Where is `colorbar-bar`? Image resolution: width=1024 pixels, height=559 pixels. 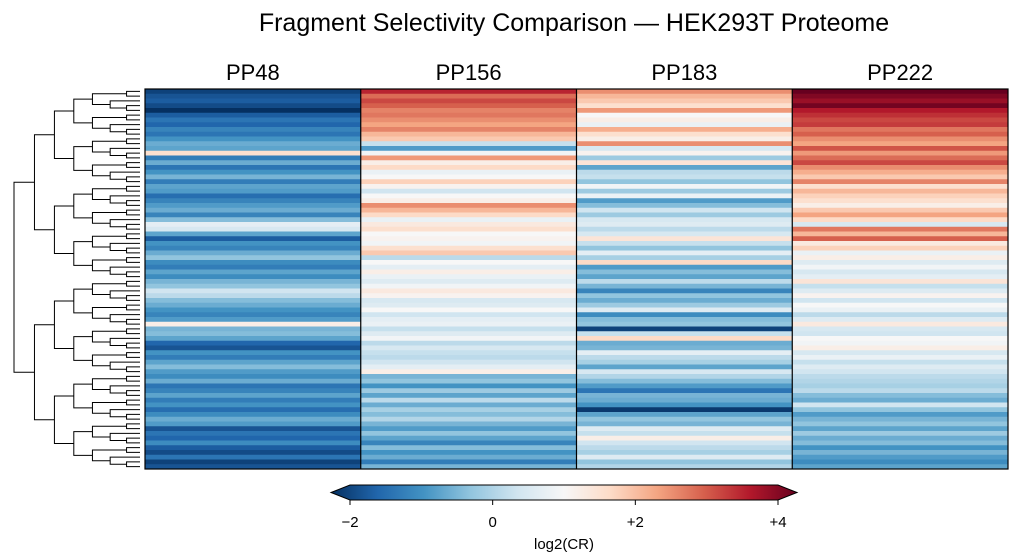
colorbar-bar is located at coordinates (564, 492).